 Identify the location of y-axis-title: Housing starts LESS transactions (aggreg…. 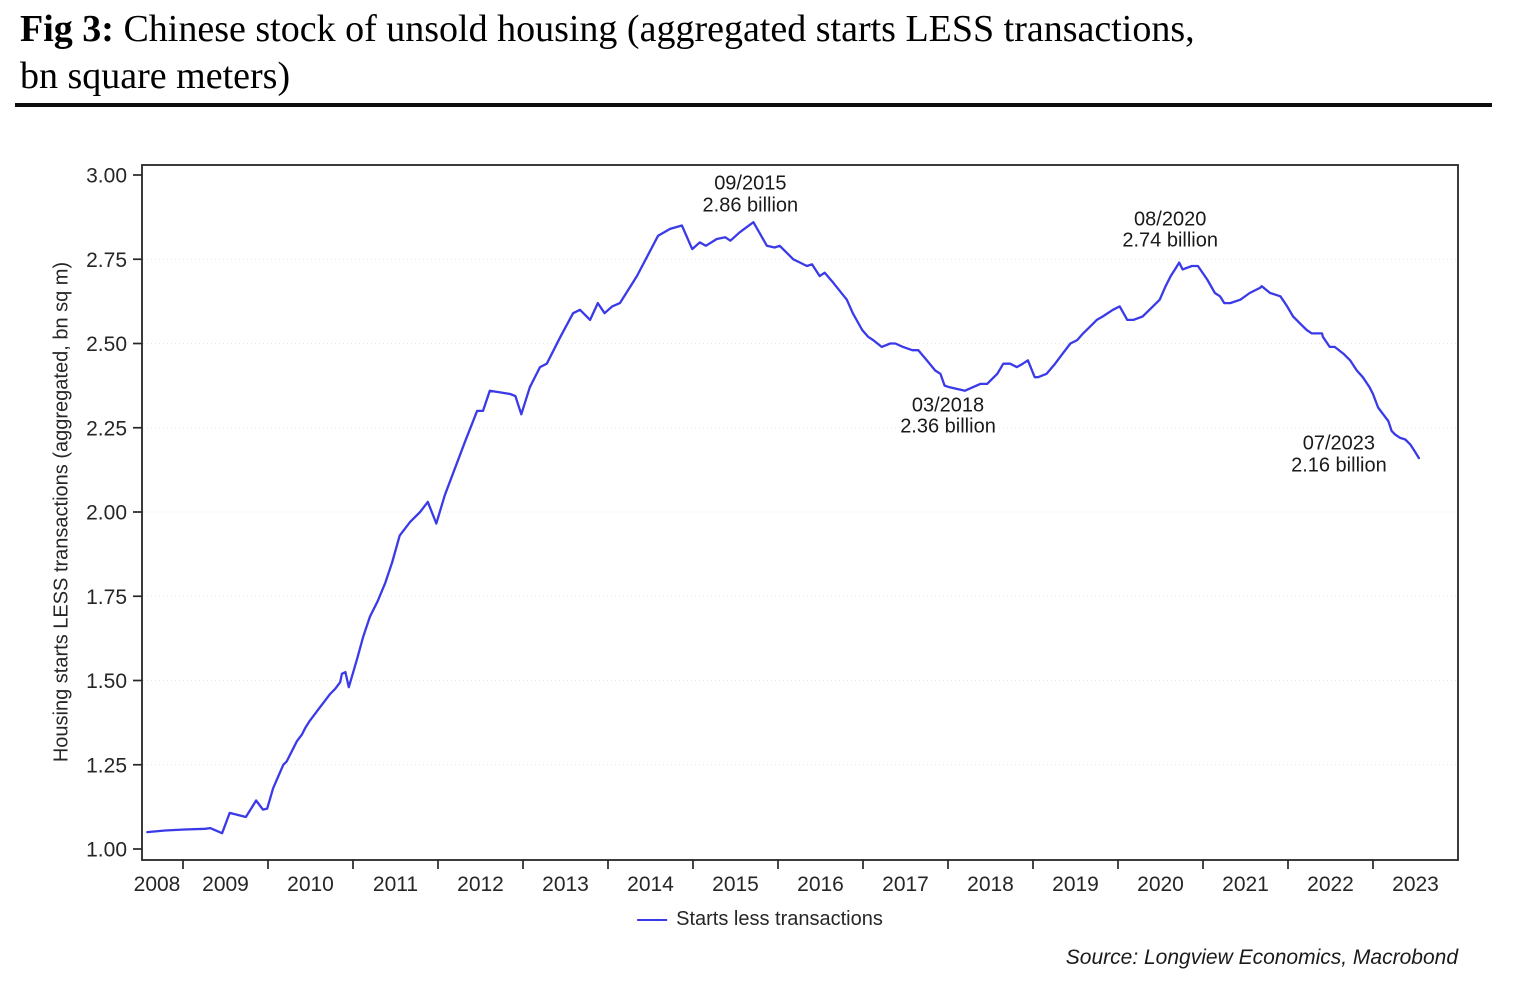
(61, 512).